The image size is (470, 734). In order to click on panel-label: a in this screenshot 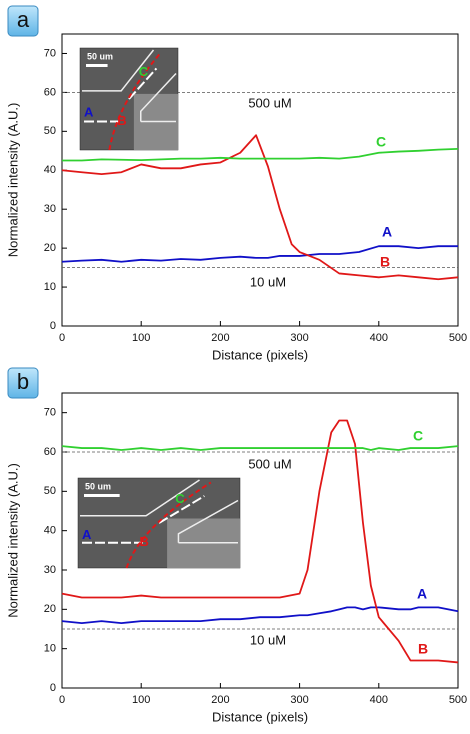, I will do `click(23, 19)`.